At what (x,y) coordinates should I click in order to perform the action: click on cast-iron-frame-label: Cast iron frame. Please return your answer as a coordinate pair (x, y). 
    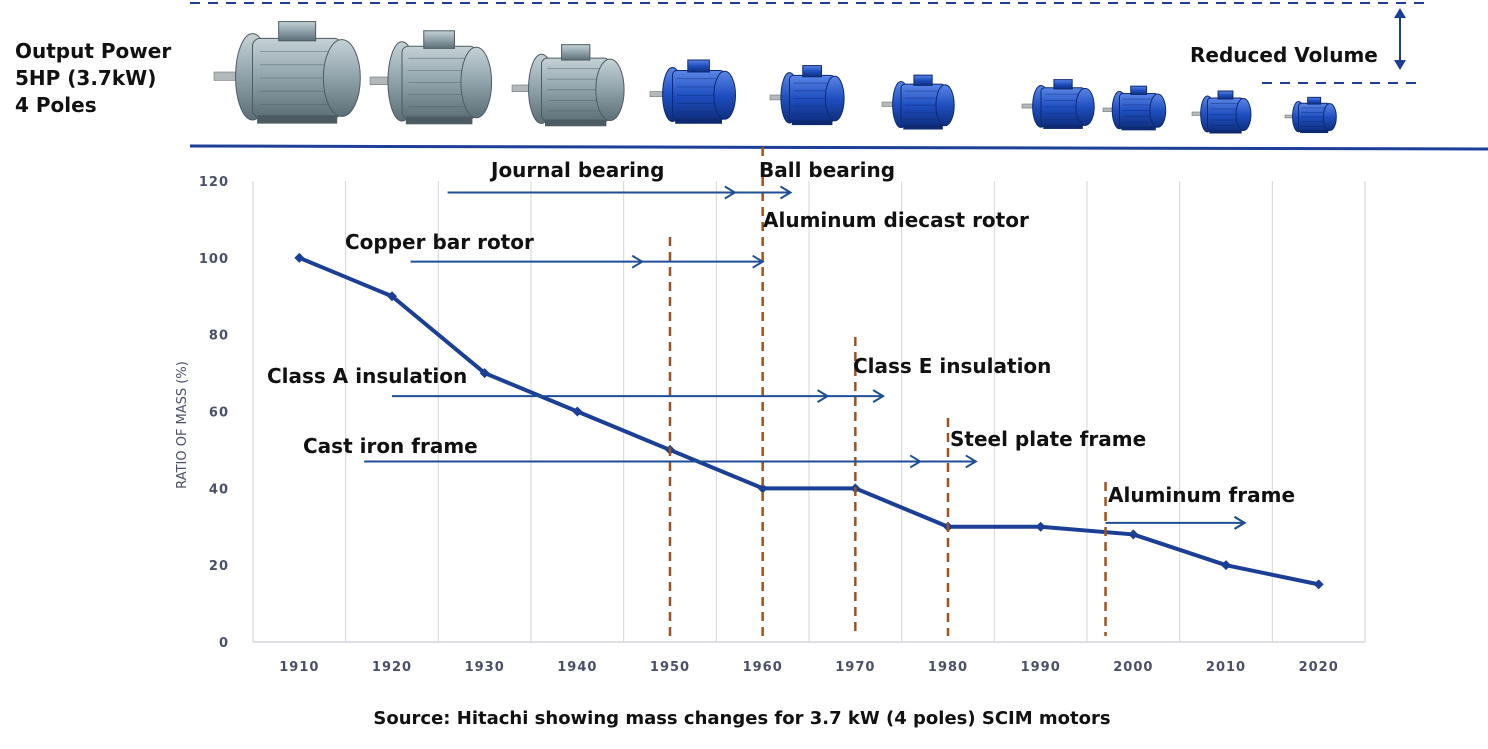
    Looking at the image, I should click on (390, 446).